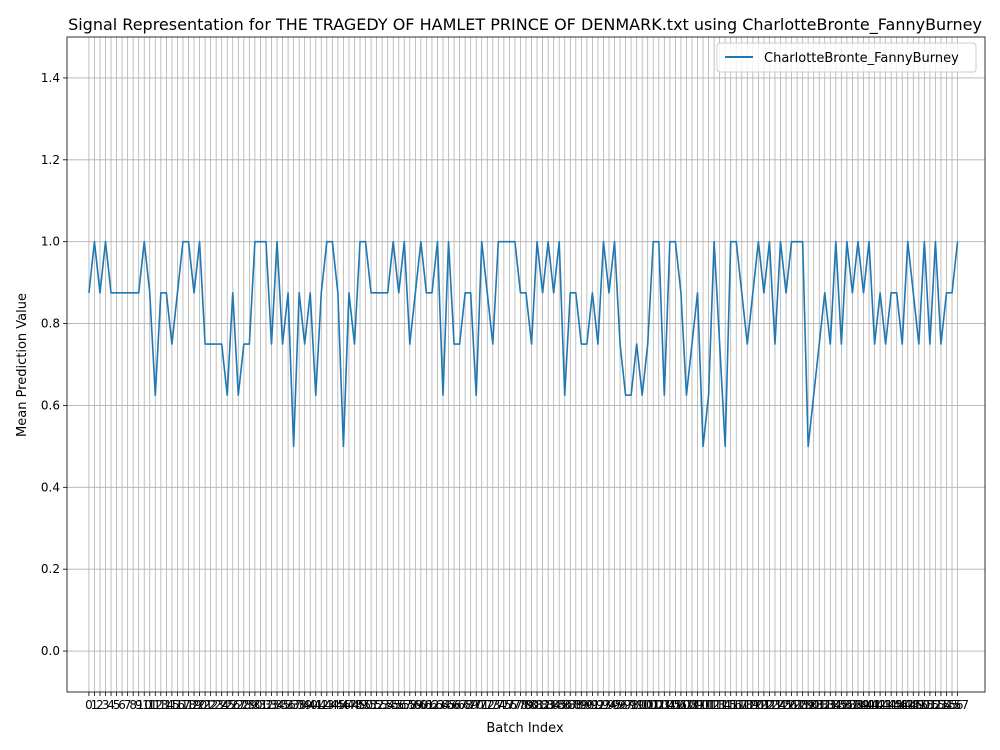 The width and height of the screenshot is (1000, 750). Describe the element at coordinates (100, 705) in the screenshot. I see `x-tick-label: 2` at that location.